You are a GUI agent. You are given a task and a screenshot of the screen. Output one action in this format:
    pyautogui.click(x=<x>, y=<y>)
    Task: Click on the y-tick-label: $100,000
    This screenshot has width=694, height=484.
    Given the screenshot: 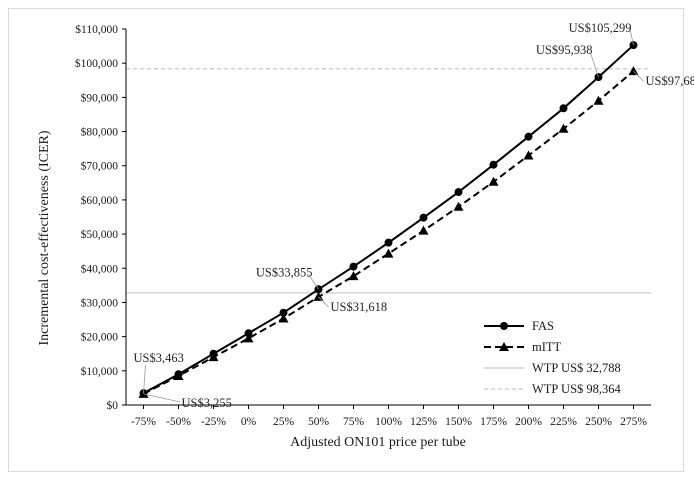 What is the action you would take?
    pyautogui.click(x=96, y=63)
    